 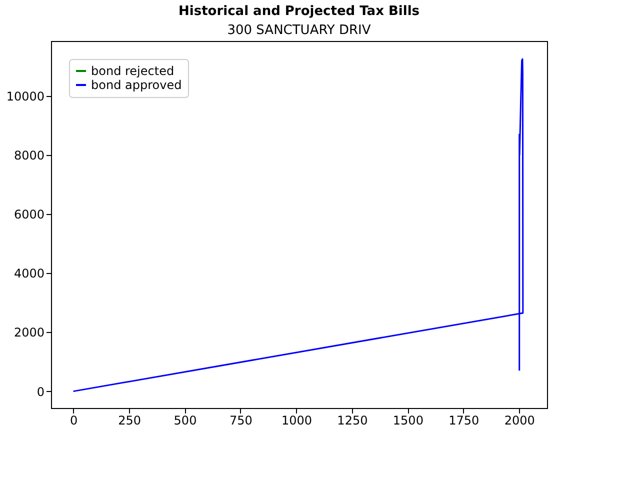 I want to click on y-tick-label: 6000, so click(x=29, y=215).